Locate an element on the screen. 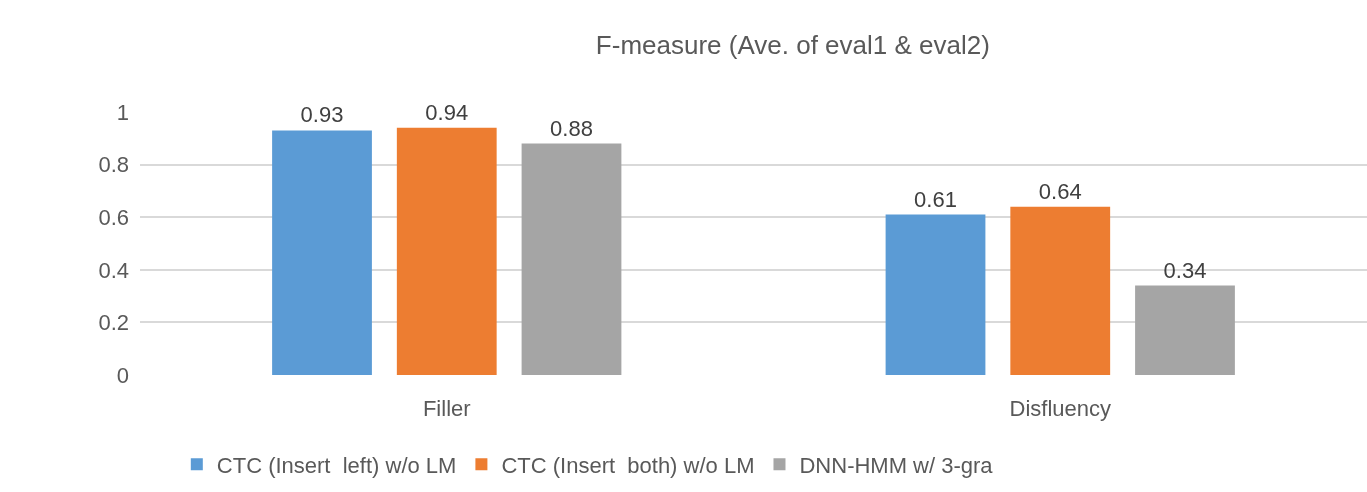 Image resolution: width=1367 pixels, height=492 pixels. y-tick-label: 0.4 is located at coordinates (113, 270).